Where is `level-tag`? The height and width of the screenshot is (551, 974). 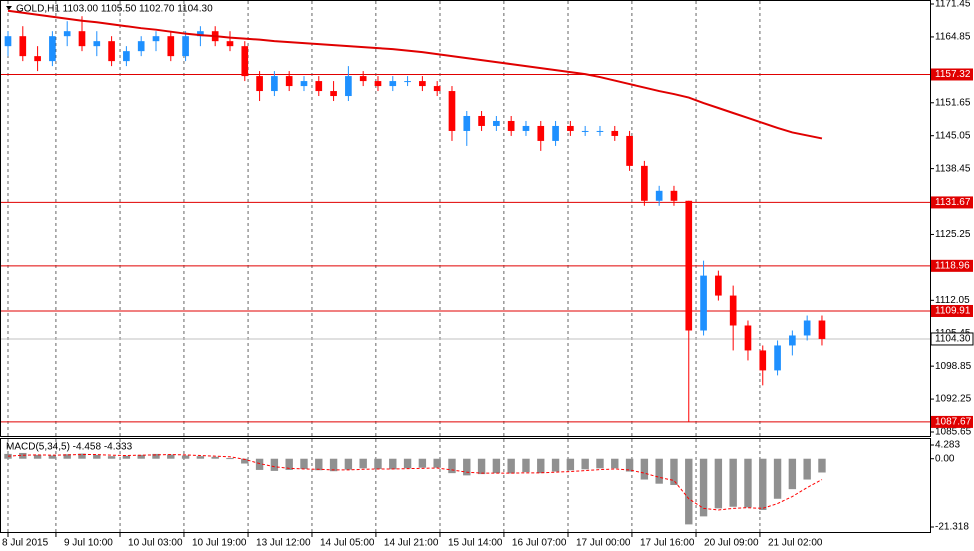
level-tag is located at coordinates (952, 421).